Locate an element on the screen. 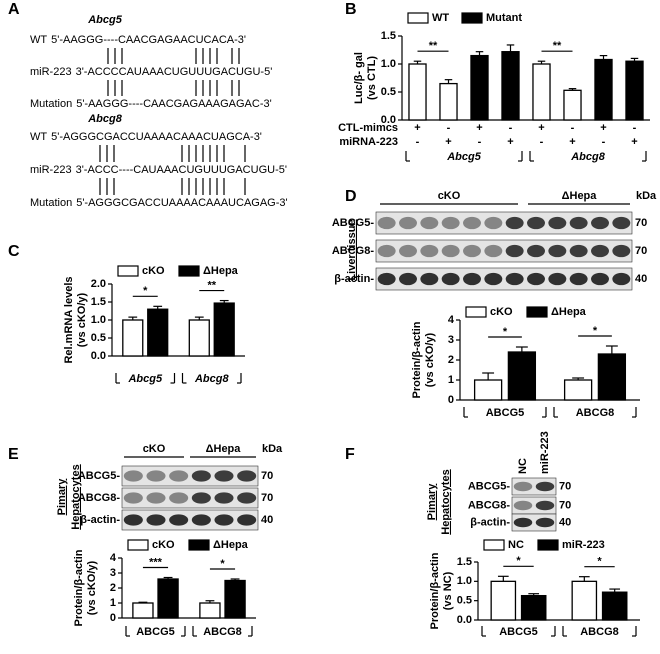 This screenshot has width=660, height=654. sequence-line: Mutation 5'-AAGGG----CAACGAGAAAGAGAC-3' is located at coordinates (151, 104).